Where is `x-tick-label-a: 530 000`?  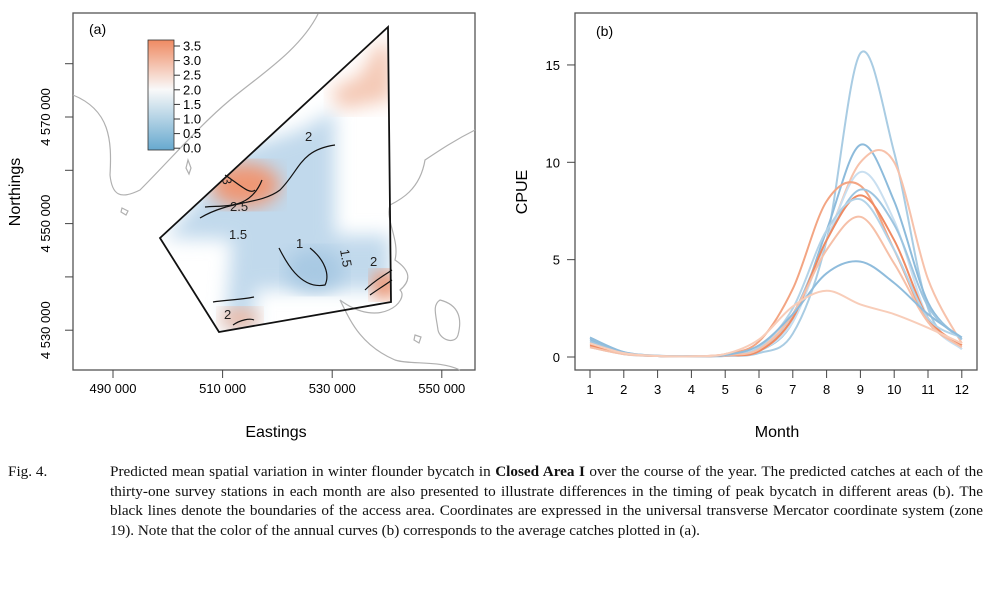
x-tick-label-a: 530 000 is located at coordinates (332, 388).